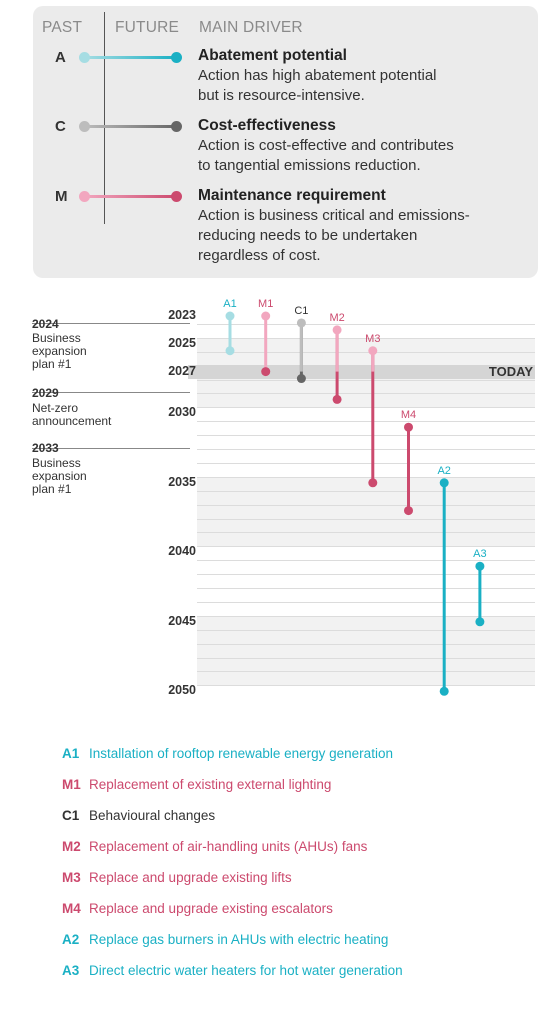  What do you see at coordinates (71, 877) in the screenshot?
I see `legend-code: M3` at bounding box center [71, 877].